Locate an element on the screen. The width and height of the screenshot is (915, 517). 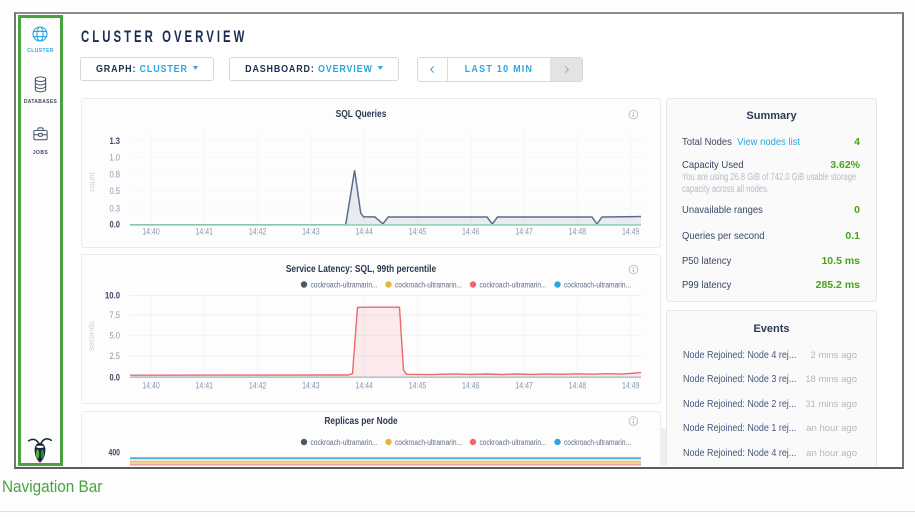
svg-text: 2.5 is located at coordinates (115, 356).